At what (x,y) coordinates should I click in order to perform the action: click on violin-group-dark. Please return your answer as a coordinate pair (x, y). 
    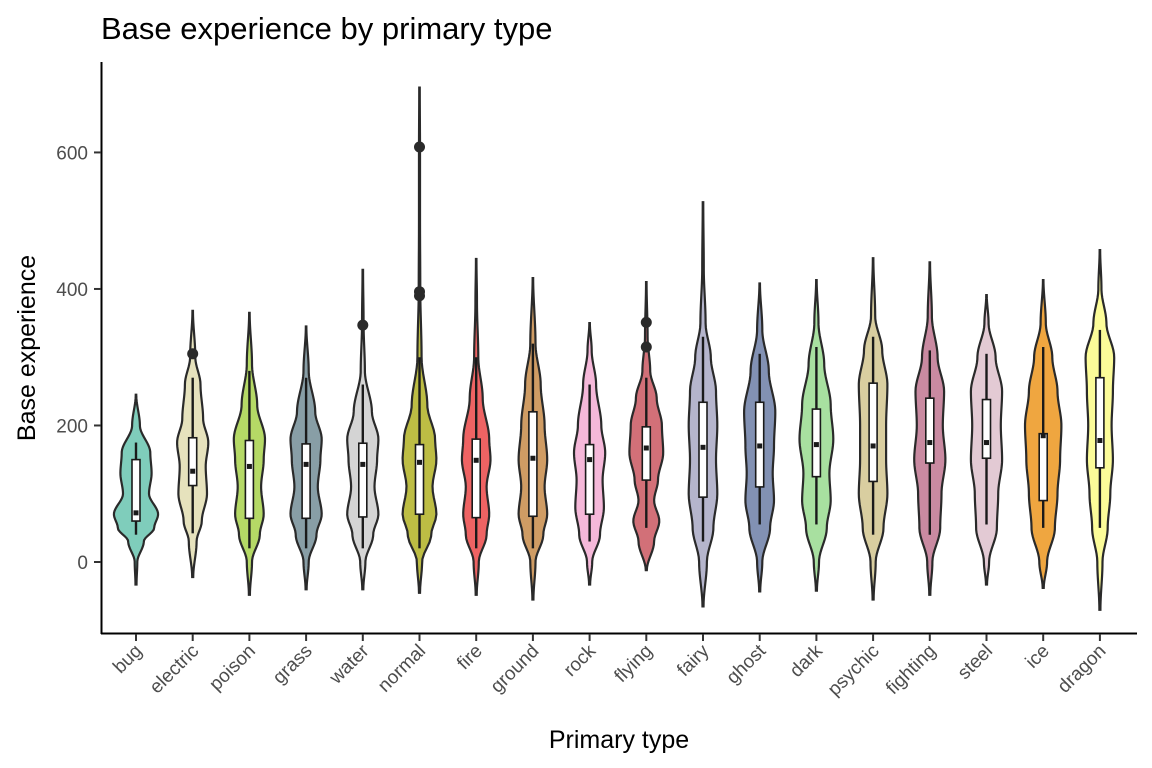
    Looking at the image, I should click on (816, 435).